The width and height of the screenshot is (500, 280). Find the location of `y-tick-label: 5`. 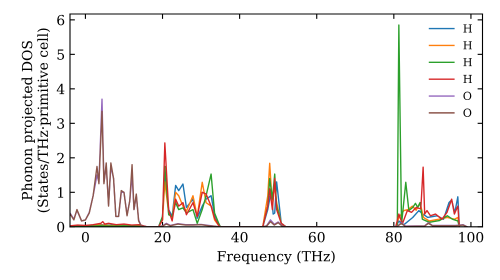

y-tick-label: 5 is located at coordinates (60, 55).